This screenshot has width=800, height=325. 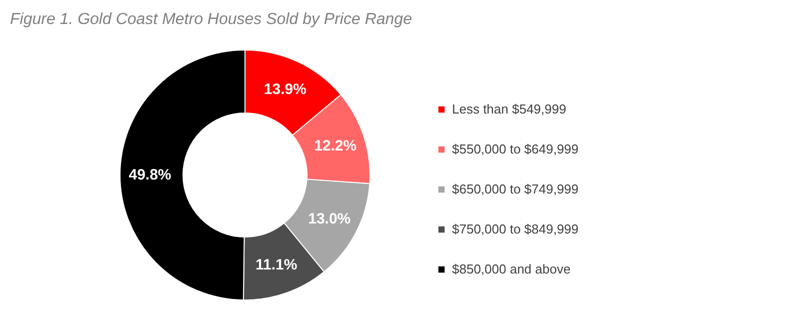 What do you see at coordinates (329, 219) in the screenshot?
I see `data-label: 13.0%` at bounding box center [329, 219].